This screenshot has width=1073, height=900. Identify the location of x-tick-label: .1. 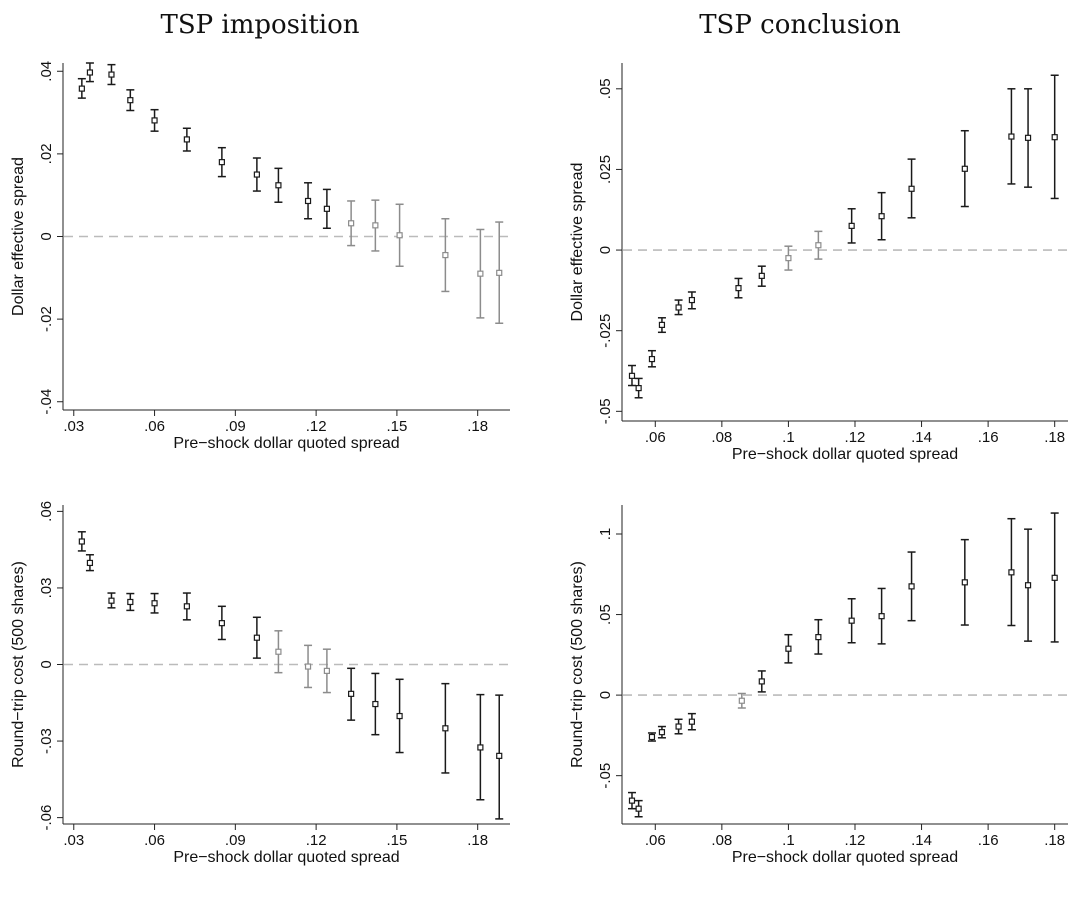
(788, 840).